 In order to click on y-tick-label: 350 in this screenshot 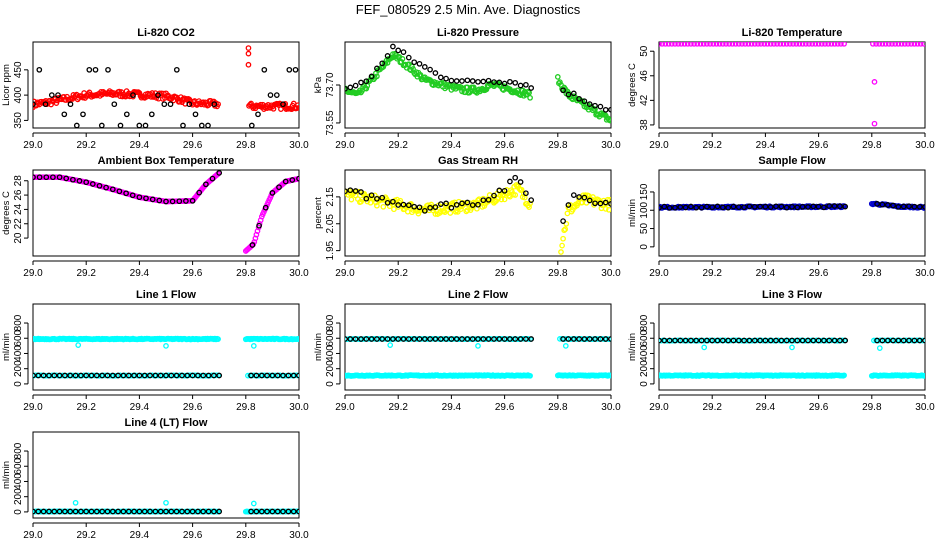, I will do `click(18, 120)`.